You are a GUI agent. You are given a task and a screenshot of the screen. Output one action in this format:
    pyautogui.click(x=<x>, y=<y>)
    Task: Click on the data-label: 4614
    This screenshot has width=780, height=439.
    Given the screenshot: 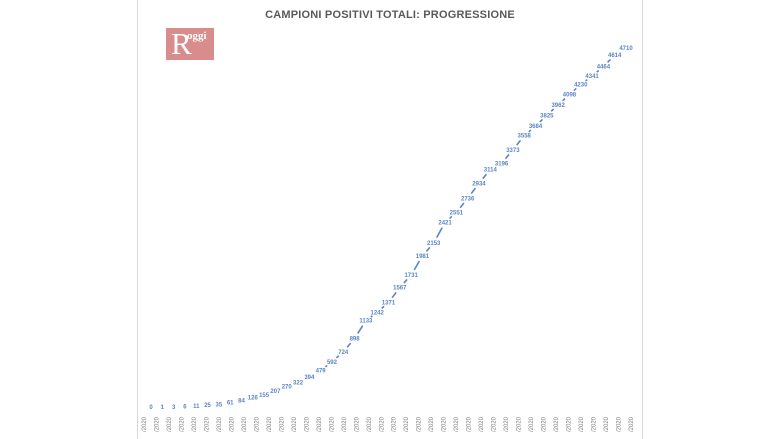 What is the action you would take?
    pyautogui.click(x=615, y=56)
    